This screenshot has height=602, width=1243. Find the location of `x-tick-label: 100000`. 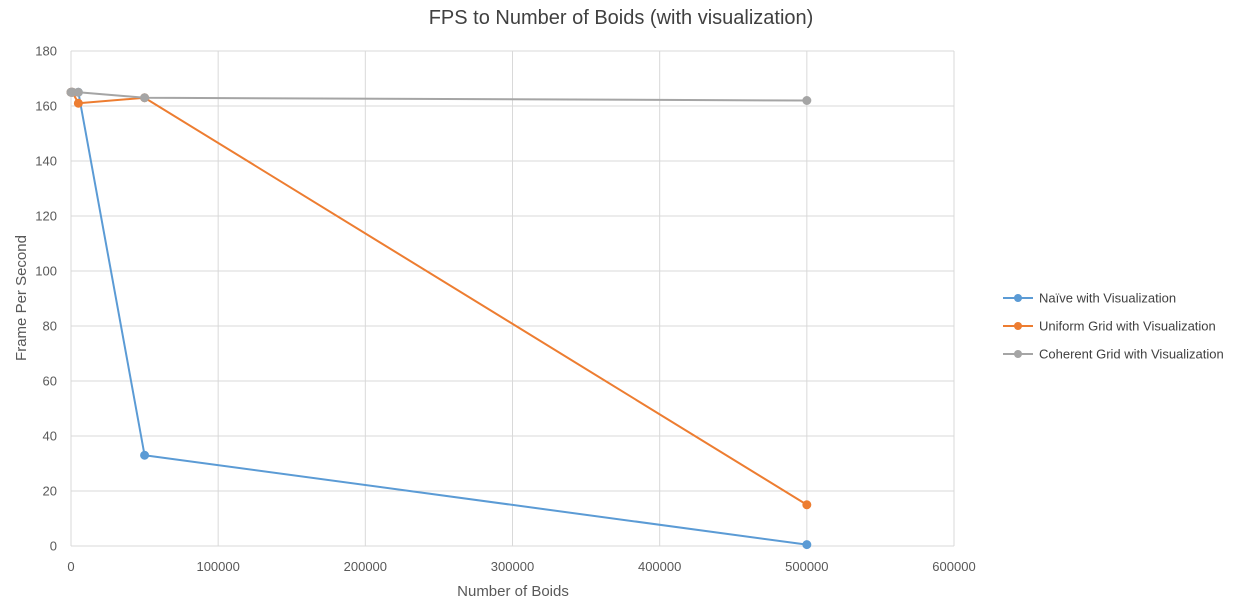

x-tick-label: 100000 is located at coordinates (217, 566).